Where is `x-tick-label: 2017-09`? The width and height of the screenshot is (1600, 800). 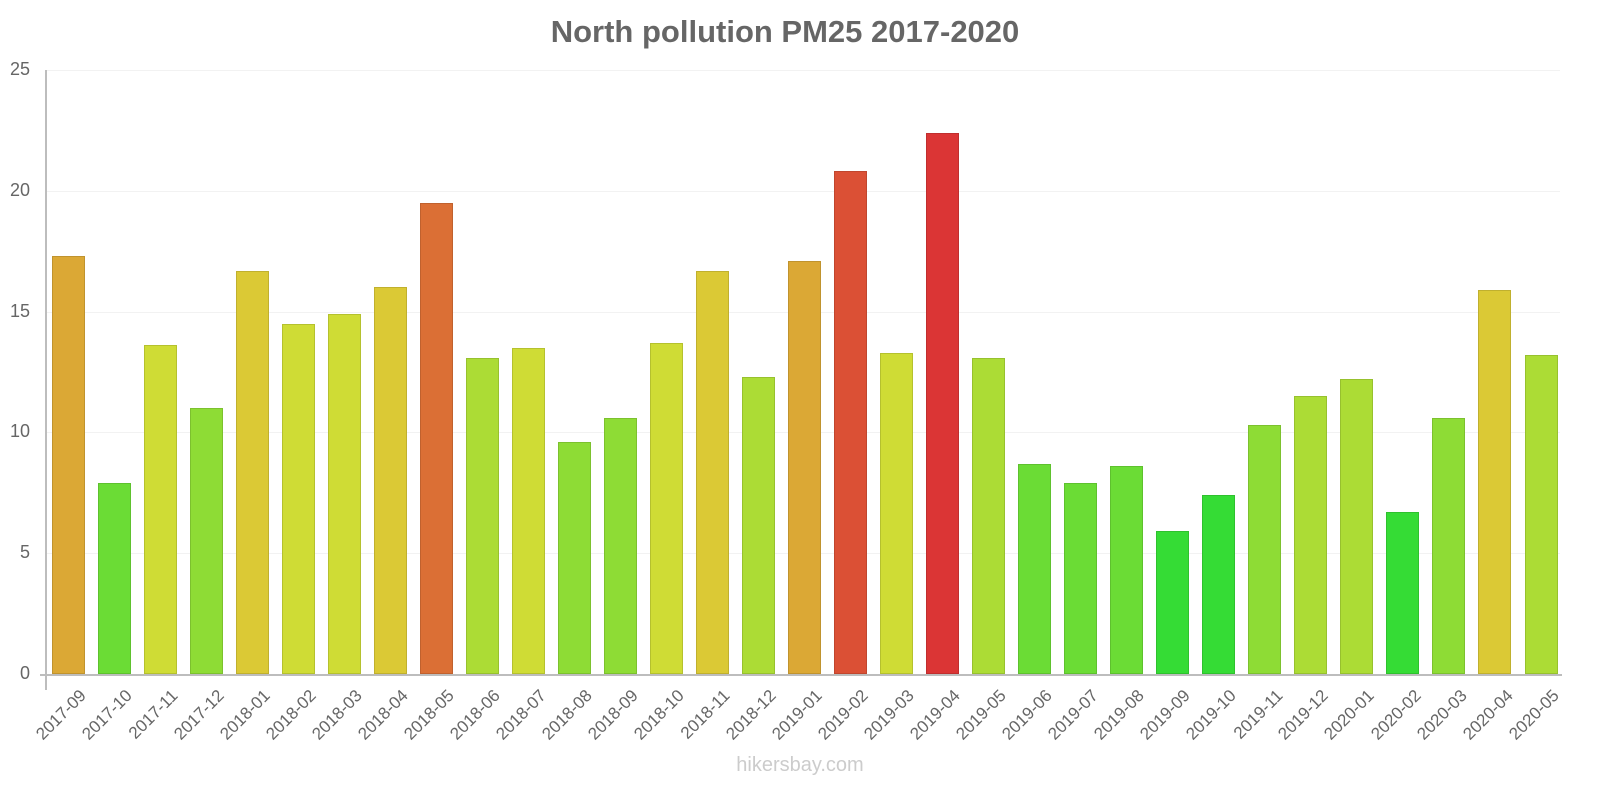
x-tick-label: 2017-09 is located at coordinates (60, 715).